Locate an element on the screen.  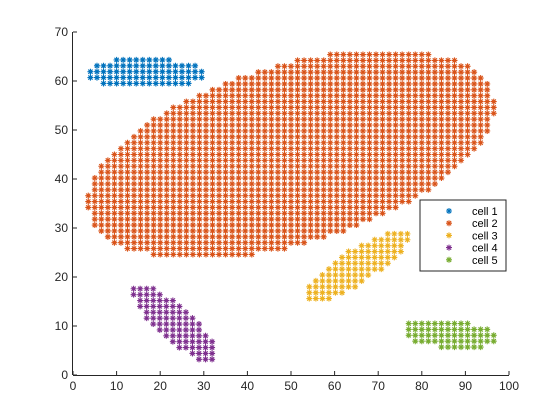
legend-label: cell 1 is located at coordinates (485, 212).